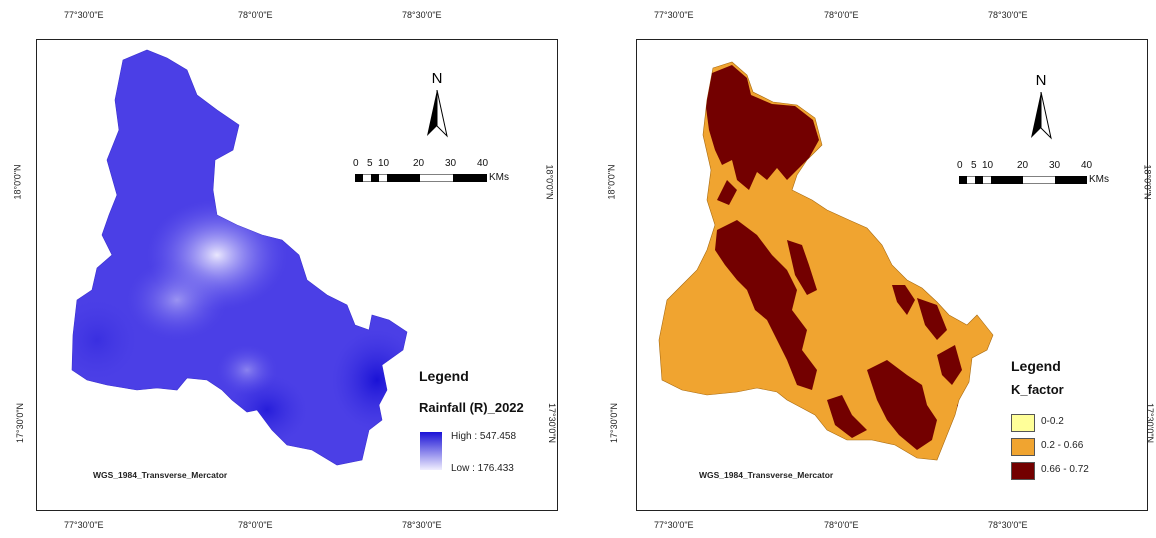 Image resolution: width=1156 pixels, height=538 pixels. Describe the element at coordinates (484, 436) in the screenshot. I see `legend-high-label: High : 547.458` at that location.